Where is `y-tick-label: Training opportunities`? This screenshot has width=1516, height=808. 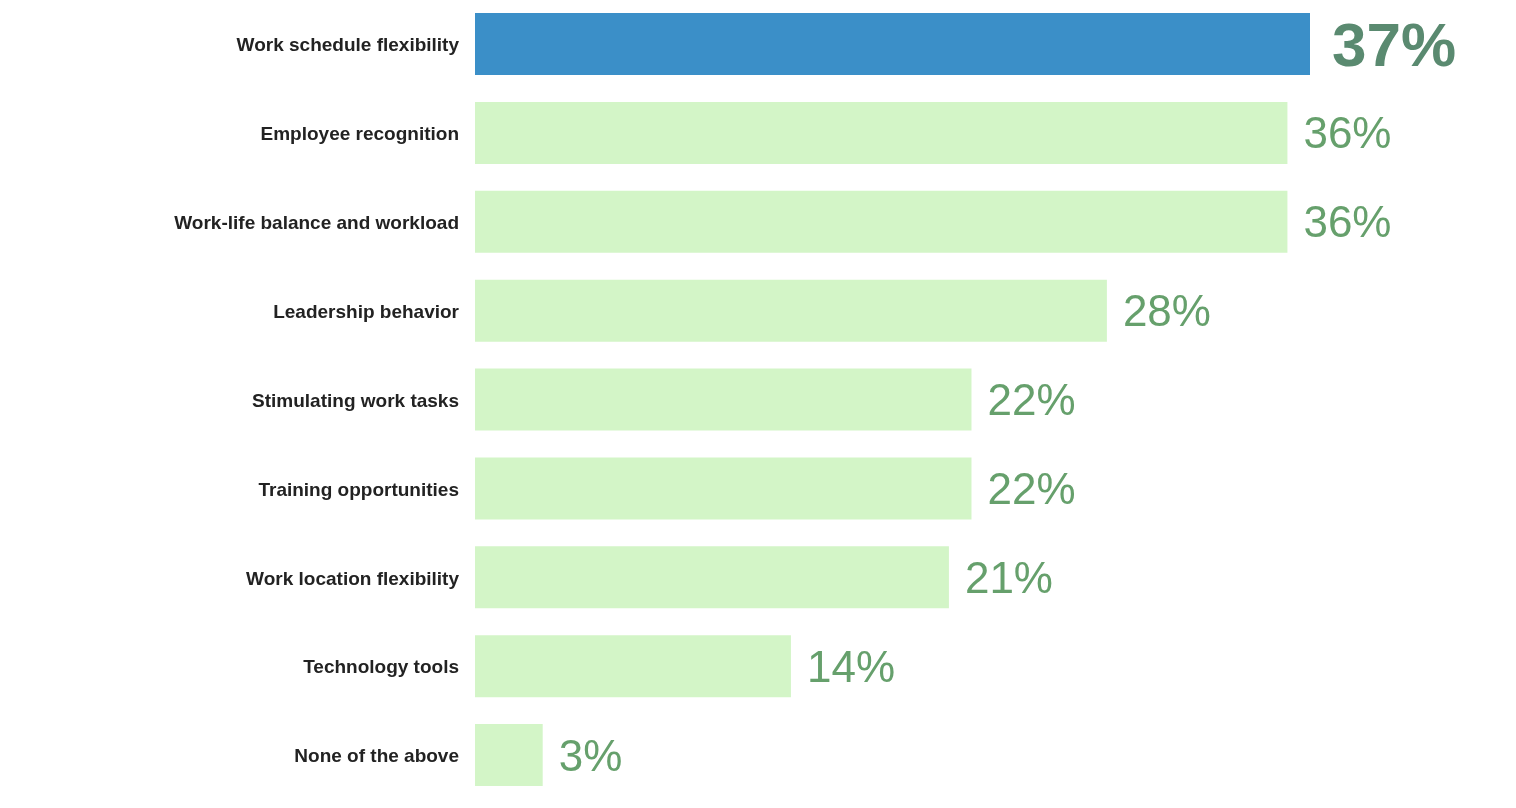
y-tick-label: Training opportunities is located at coordinates (358, 489).